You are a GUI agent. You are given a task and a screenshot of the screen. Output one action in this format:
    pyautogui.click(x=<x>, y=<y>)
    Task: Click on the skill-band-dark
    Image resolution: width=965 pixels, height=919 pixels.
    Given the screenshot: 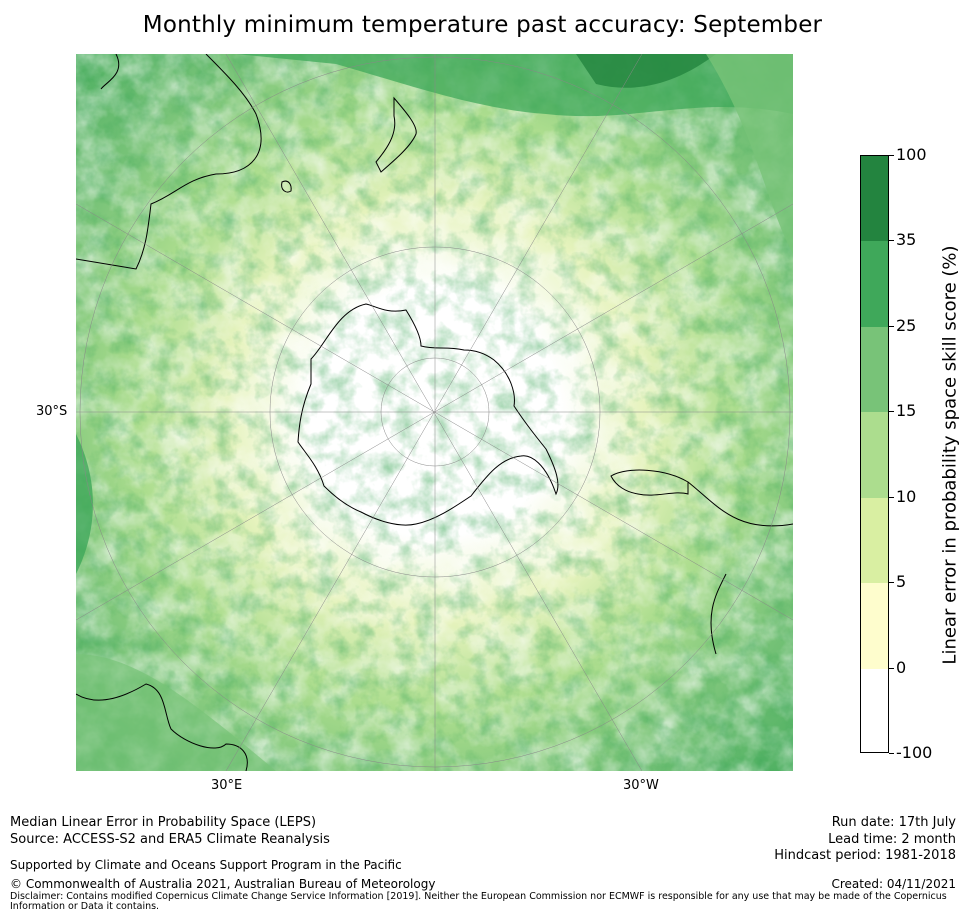 What is the action you would take?
    pyautogui.click(x=646, y=71)
    